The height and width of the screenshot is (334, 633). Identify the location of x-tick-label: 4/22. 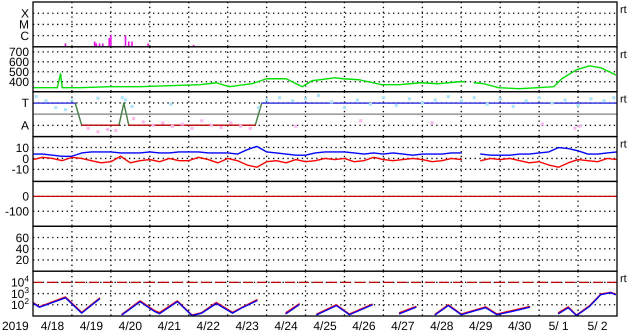
(208, 326).